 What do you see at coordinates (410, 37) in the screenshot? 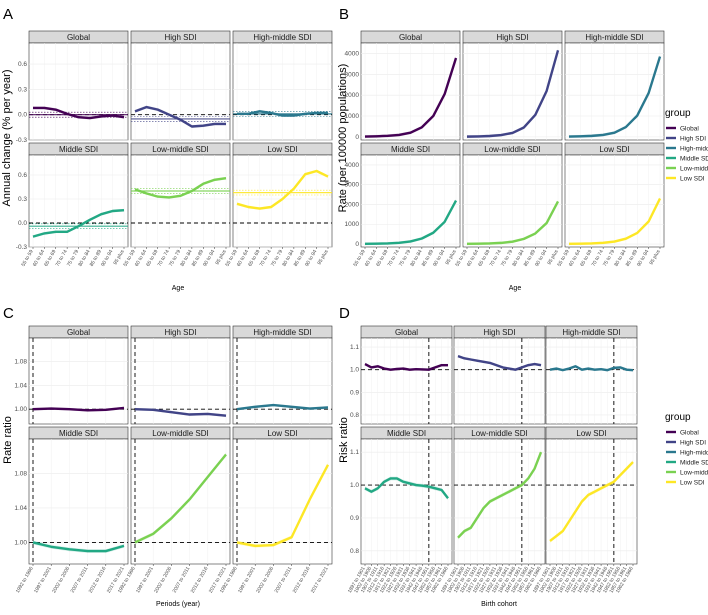
I see `facet-strip-label: Global` at bounding box center [410, 37].